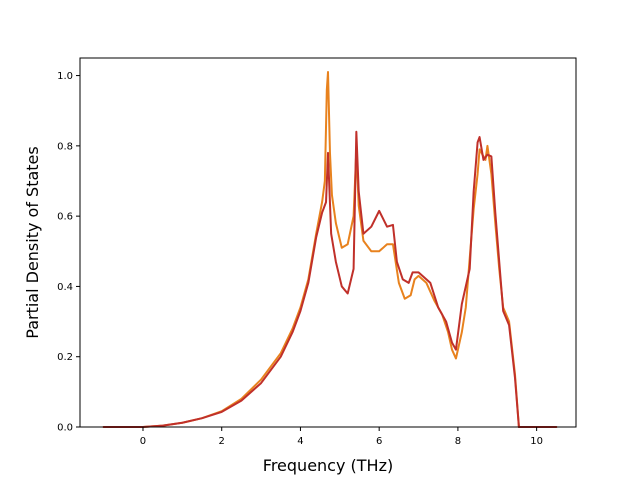  Describe the element at coordinates (65, 428) in the screenshot. I see `y-tick-label: 0.0` at that location.